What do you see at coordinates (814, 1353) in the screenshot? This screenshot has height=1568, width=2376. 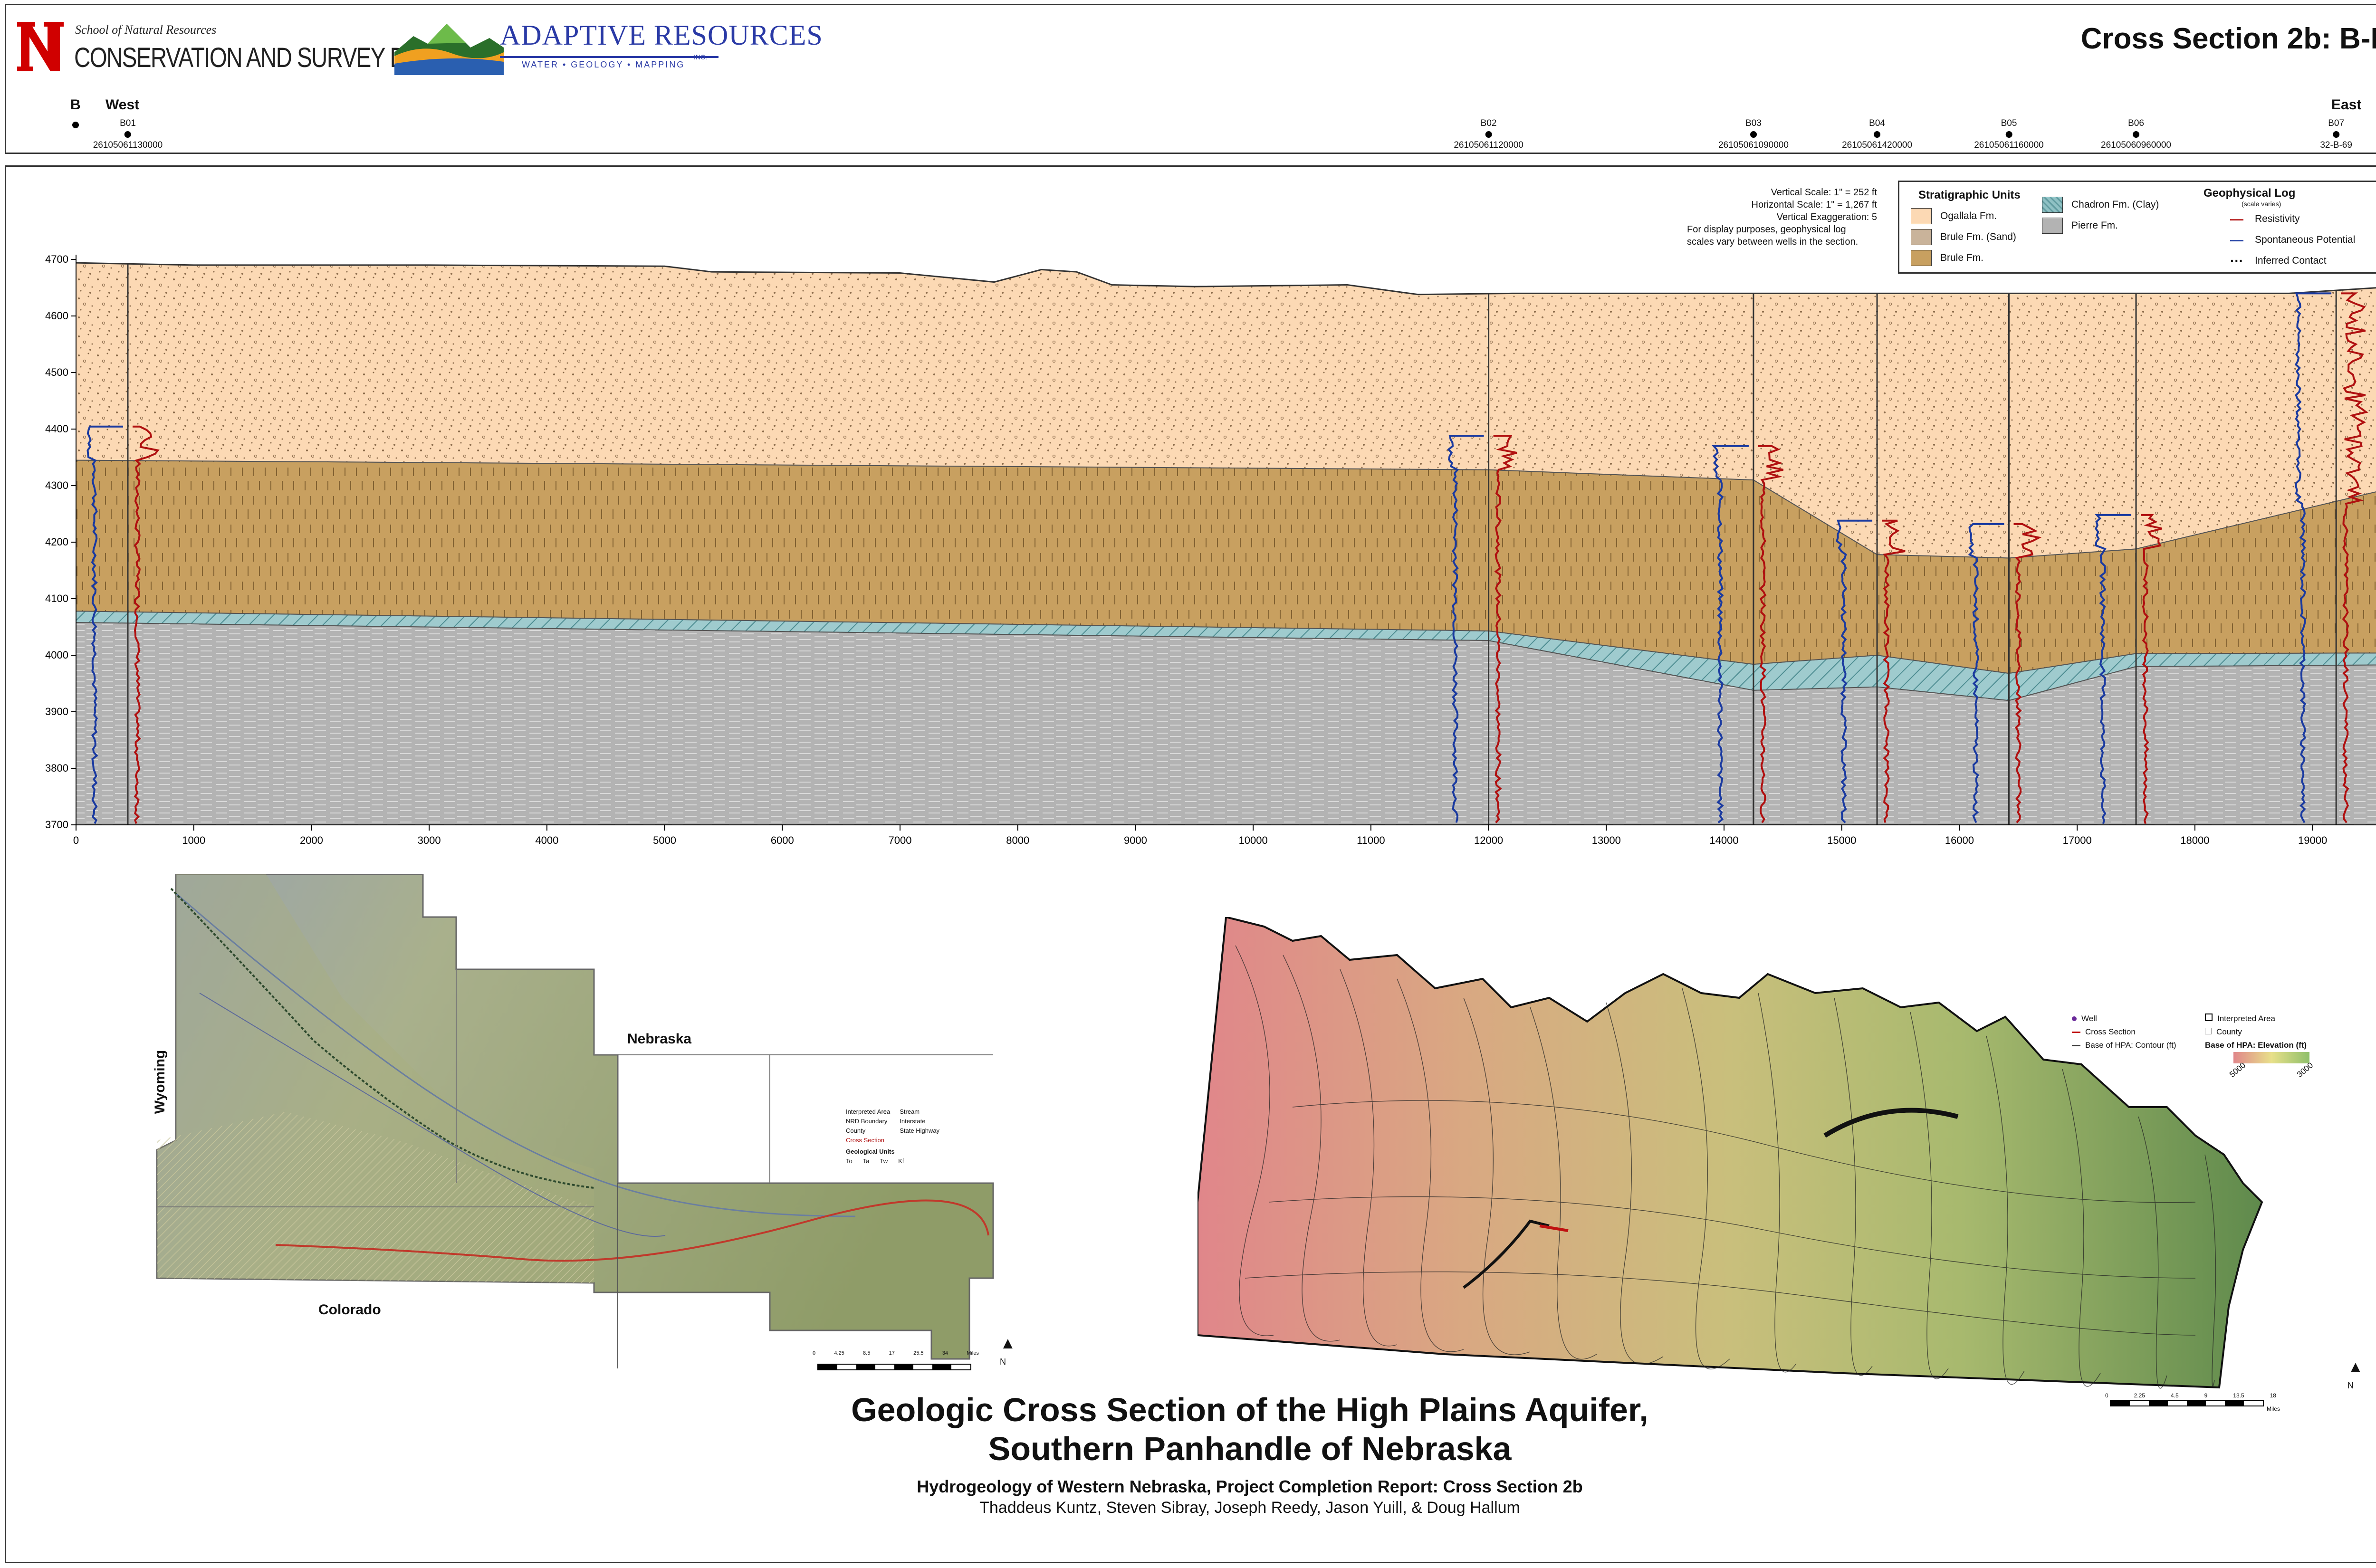 I see `ov-scale-0: 0` at bounding box center [814, 1353].